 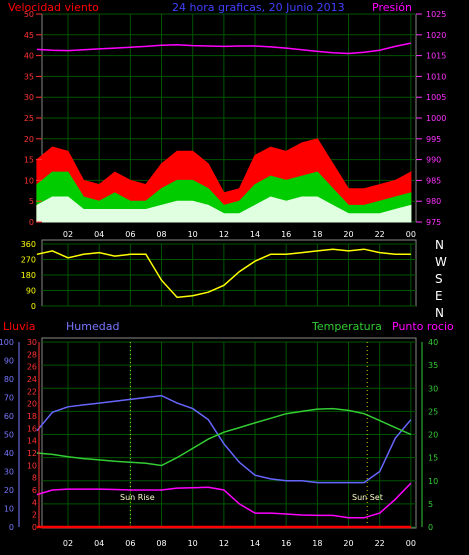 What do you see at coordinates (31, 291) in the screenshot?
I see `direction-y-tick: 90` at bounding box center [31, 291].